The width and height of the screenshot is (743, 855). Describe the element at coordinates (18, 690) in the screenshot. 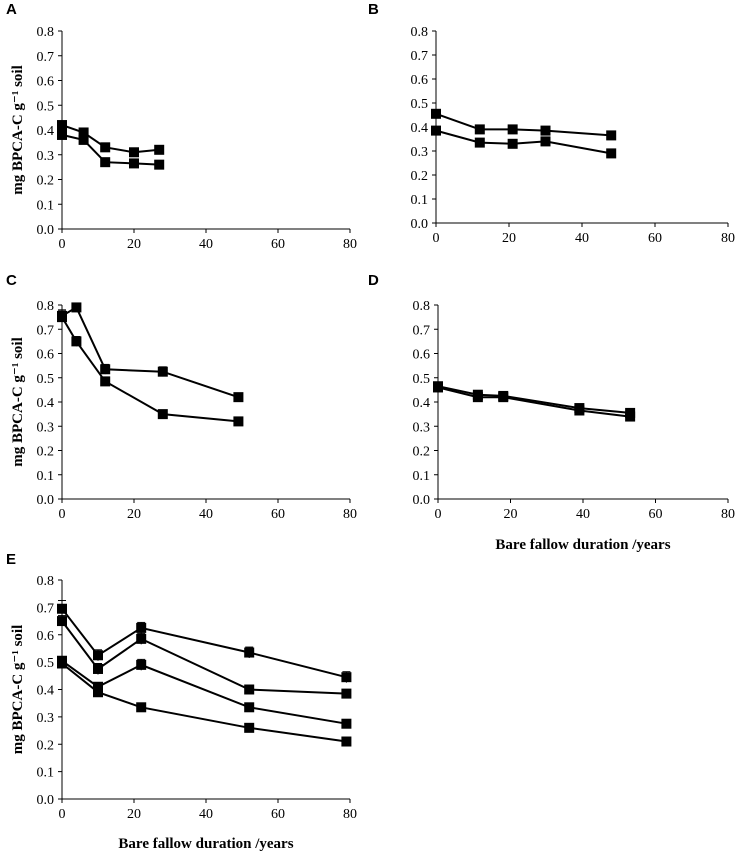

I see `panel-e-y-axis-label: mg BPCA-C g⁻¹ soil` at that location.